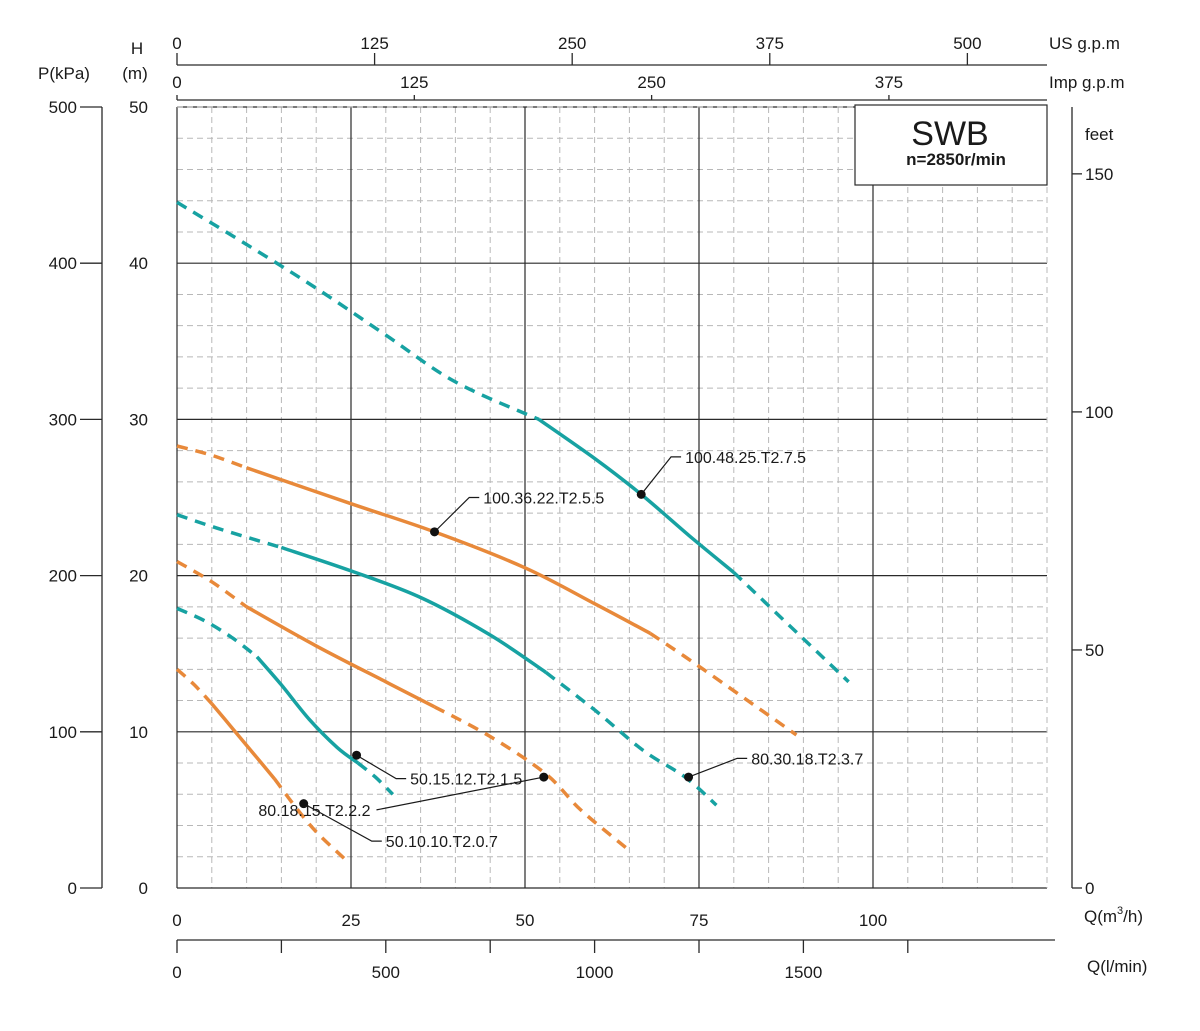 The image size is (1200, 1031). I want to click on us-gpm-axis-title: US g.p.m, so click(1084, 43).